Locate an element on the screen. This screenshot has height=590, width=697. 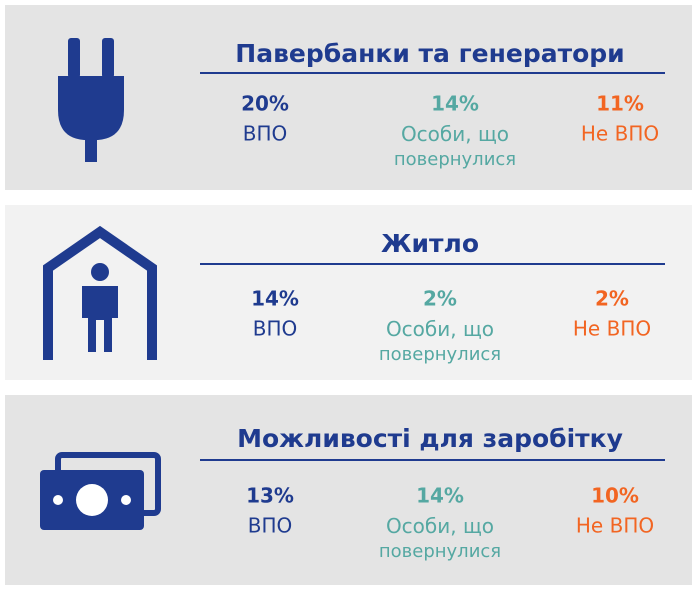
plug-icon is located at coordinates (91, 100).